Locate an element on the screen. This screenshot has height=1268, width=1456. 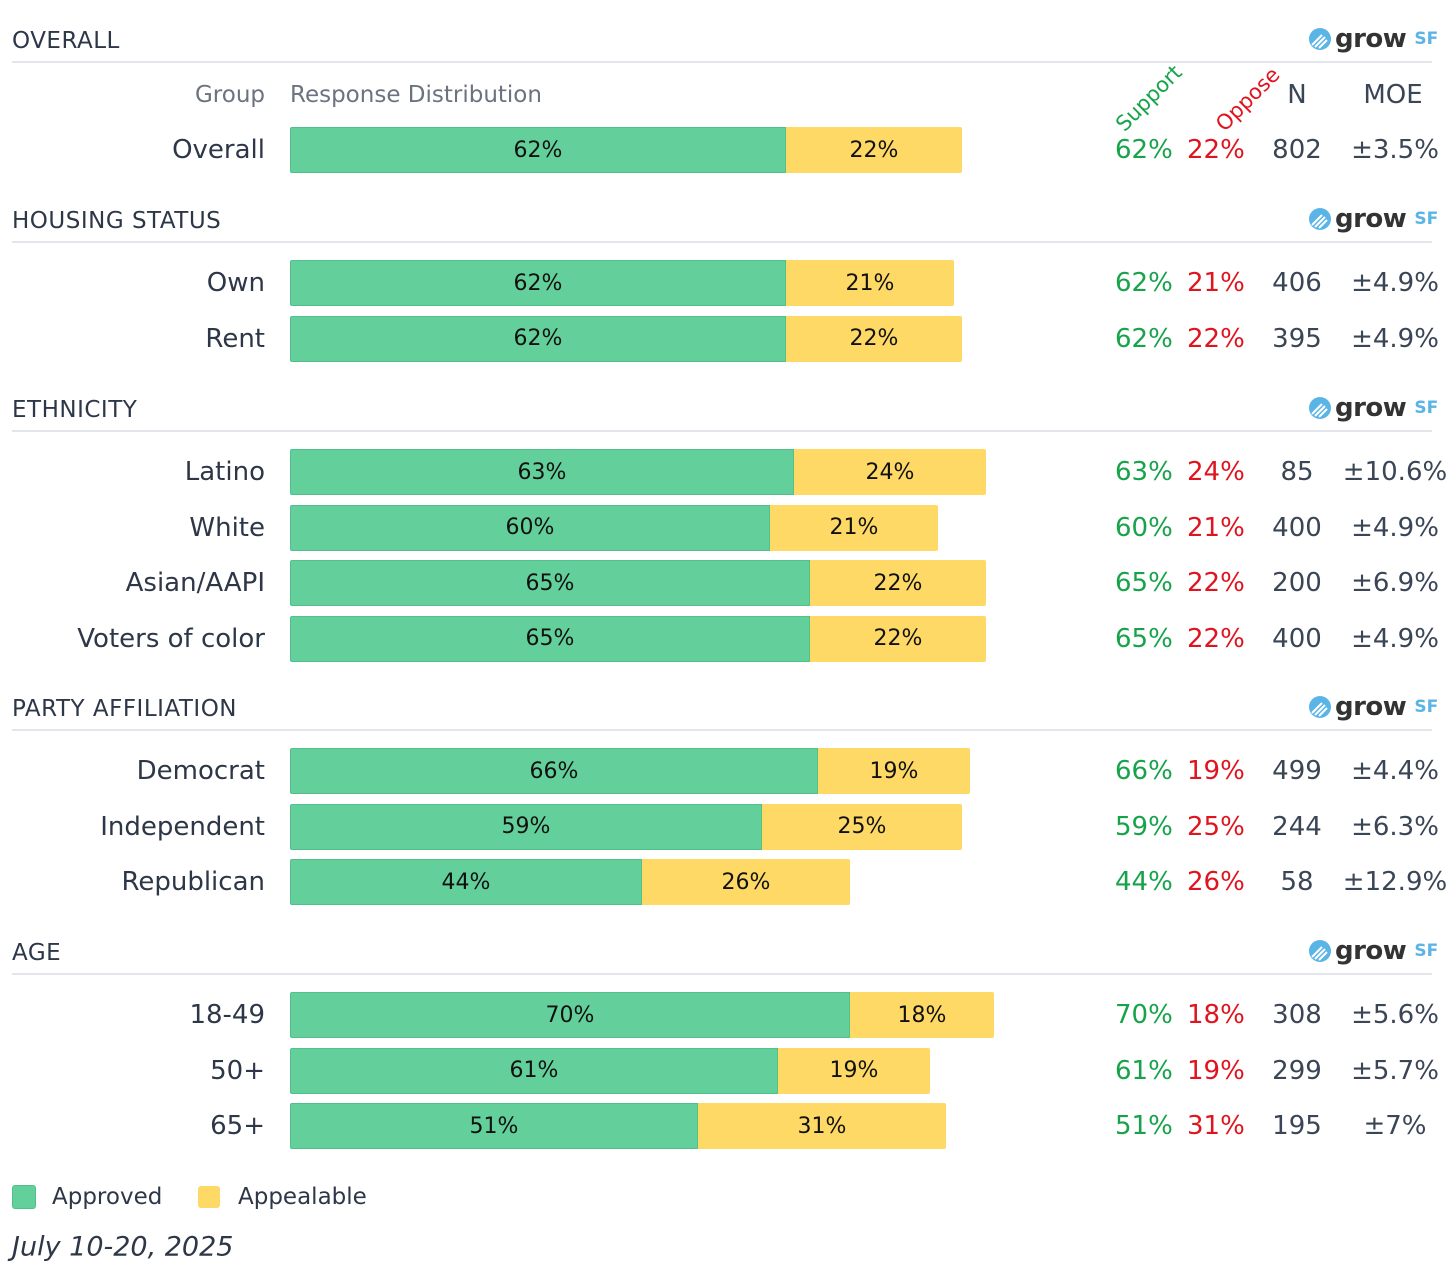
group-label: Asian/AAPI is located at coordinates (195, 583).